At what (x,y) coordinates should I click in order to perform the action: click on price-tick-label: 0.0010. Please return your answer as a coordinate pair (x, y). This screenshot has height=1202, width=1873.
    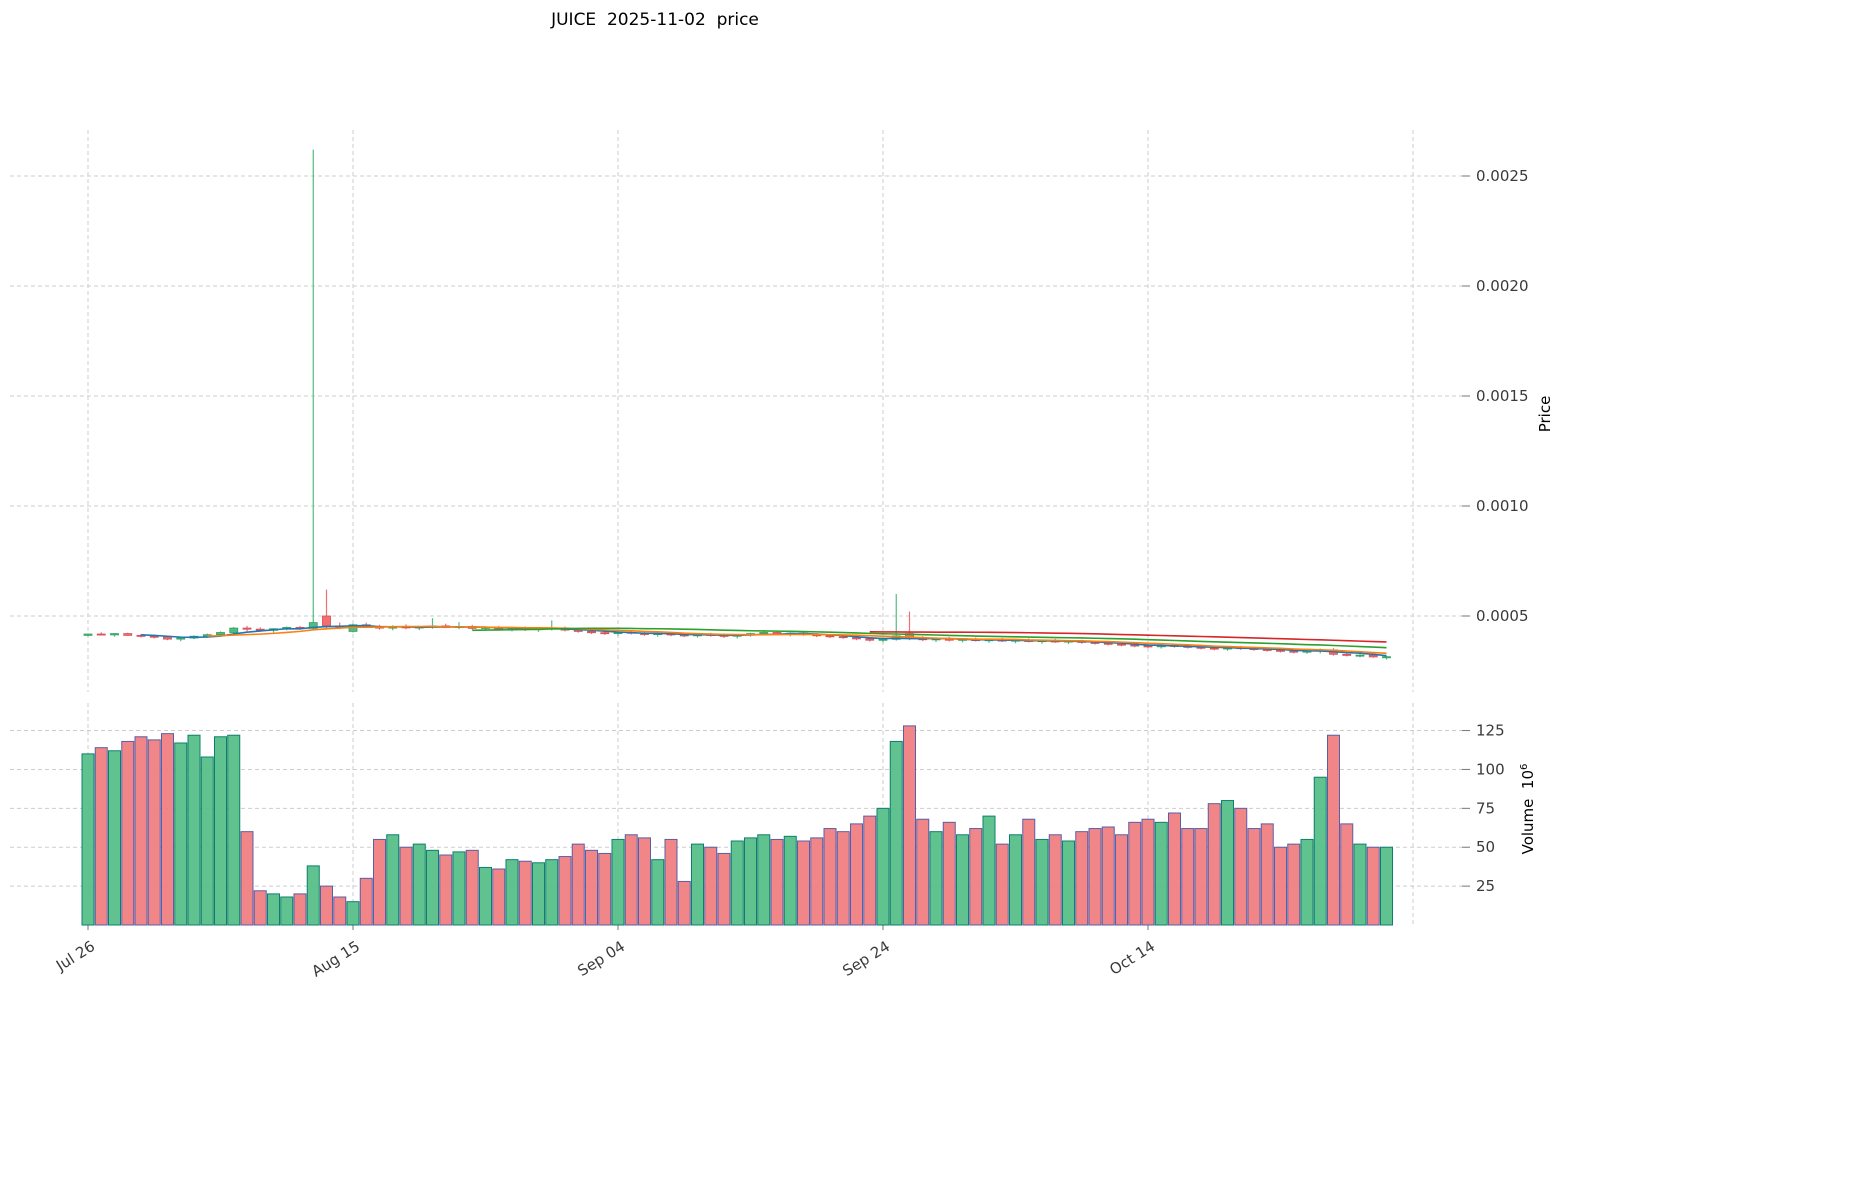
    Looking at the image, I should click on (1502, 506).